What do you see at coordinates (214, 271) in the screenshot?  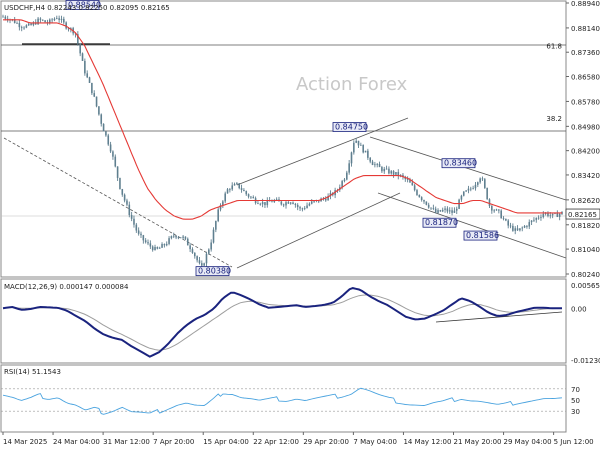 I see `price-annotation-label: 0.80380` at bounding box center [214, 271].